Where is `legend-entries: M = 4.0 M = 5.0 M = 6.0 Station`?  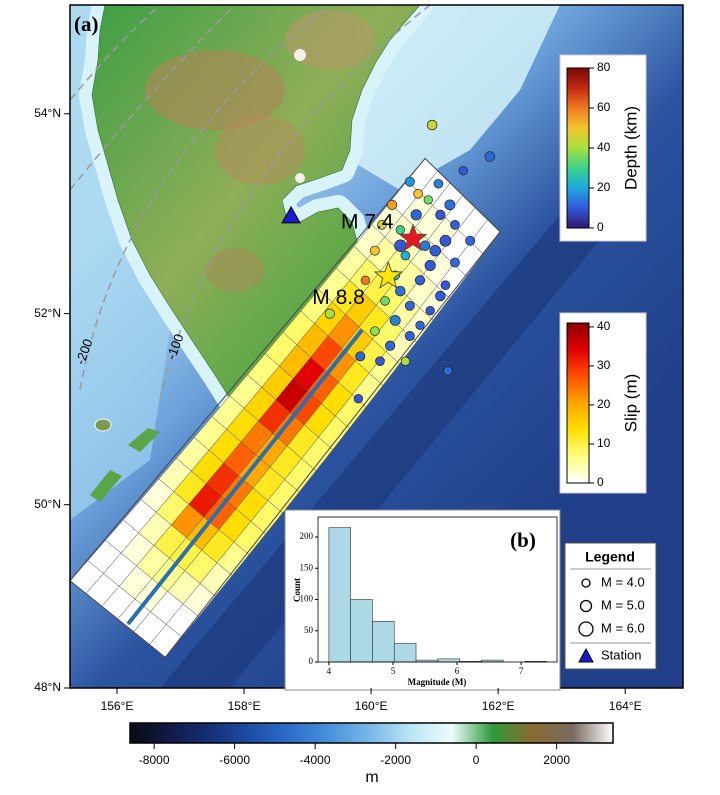
legend-entries: M = 4.0 M = 5.0 M = 6.0 Station is located at coordinates (611, 618).